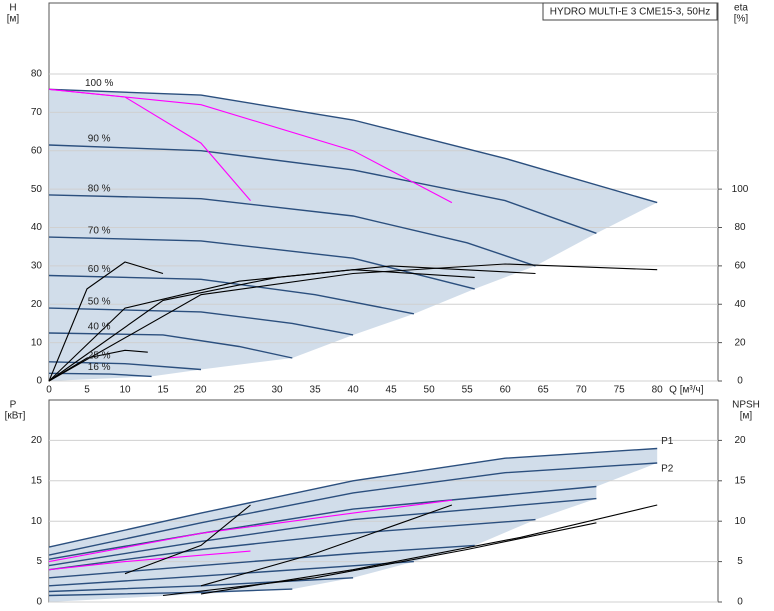  Describe the element at coordinates (746, 405) in the screenshot. I see `y2-label: NPSH` at that location.